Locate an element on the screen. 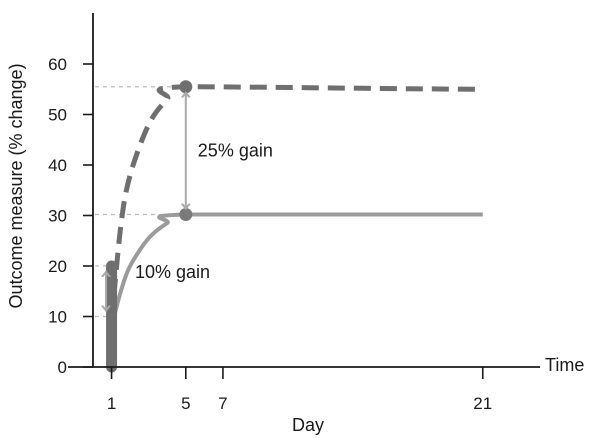  y-tick-label-20: 20 is located at coordinates (57, 266).